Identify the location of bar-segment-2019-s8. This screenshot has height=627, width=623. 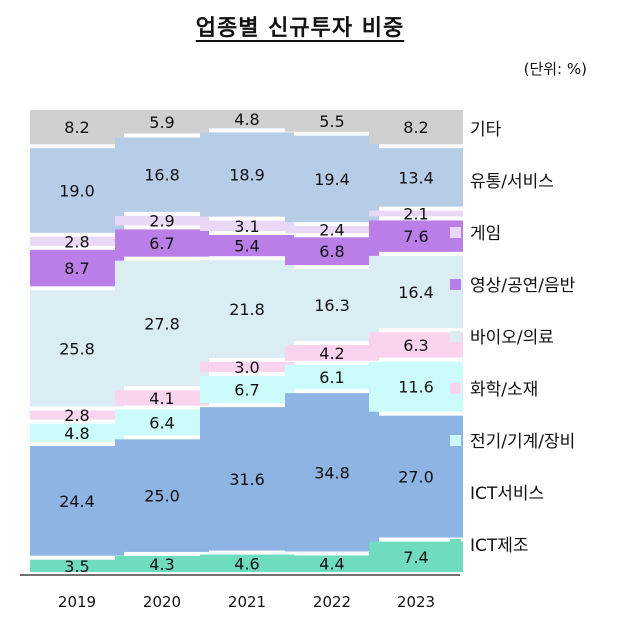
(77, 127).